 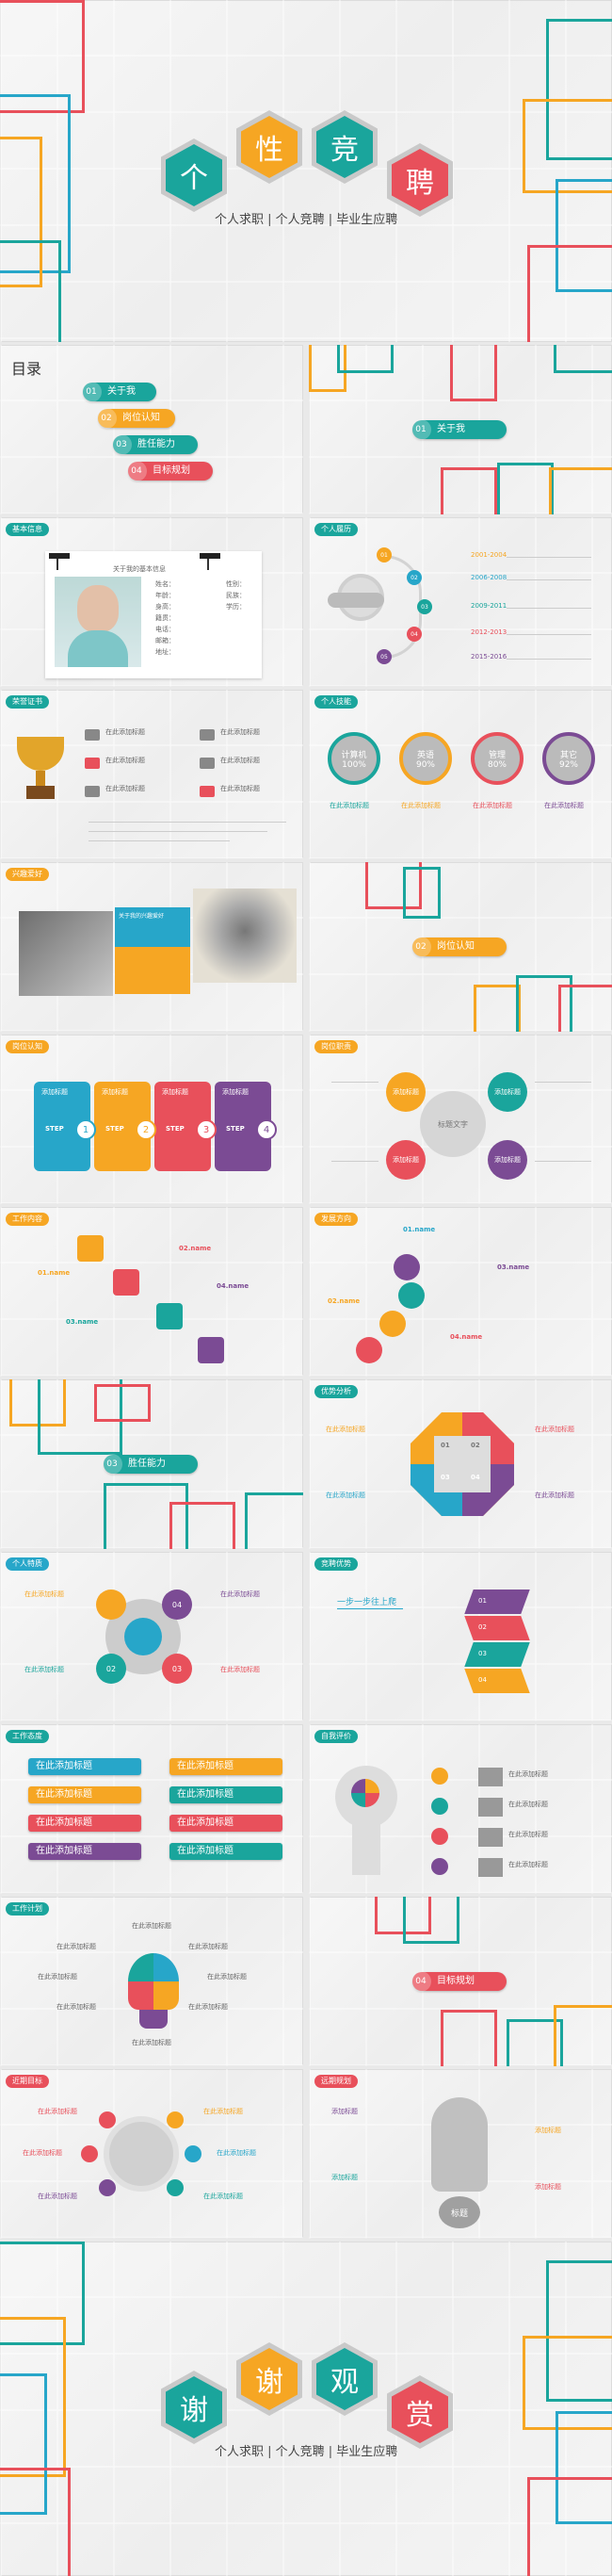 What do you see at coordinates (354, 758) in the screenshot?
I see `skill-ring: 计算机 100%` at bounding box center [354, 758].